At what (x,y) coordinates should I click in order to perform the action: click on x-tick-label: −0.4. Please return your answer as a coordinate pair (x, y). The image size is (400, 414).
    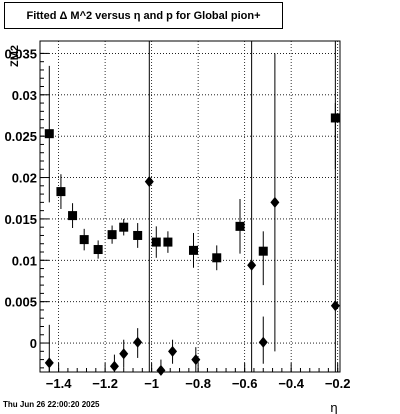
    Looking at the image, I should click on (291, 383).